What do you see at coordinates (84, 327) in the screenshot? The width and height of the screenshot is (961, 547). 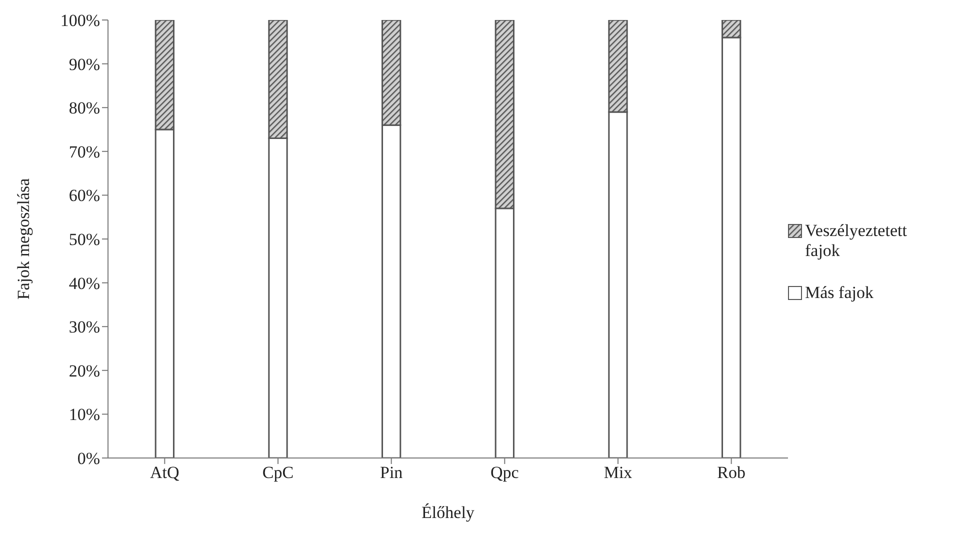 I see `y-tick-label: 30%` at bounding box center [84, 327].